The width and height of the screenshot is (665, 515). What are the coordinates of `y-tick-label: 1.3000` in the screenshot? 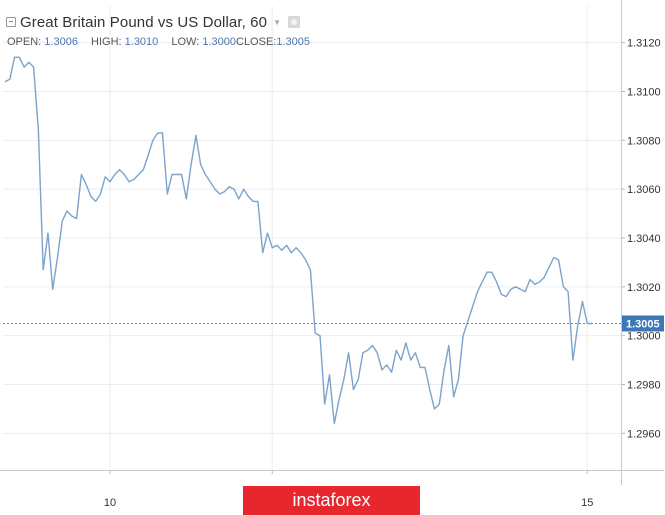 It's located at (644, 337).